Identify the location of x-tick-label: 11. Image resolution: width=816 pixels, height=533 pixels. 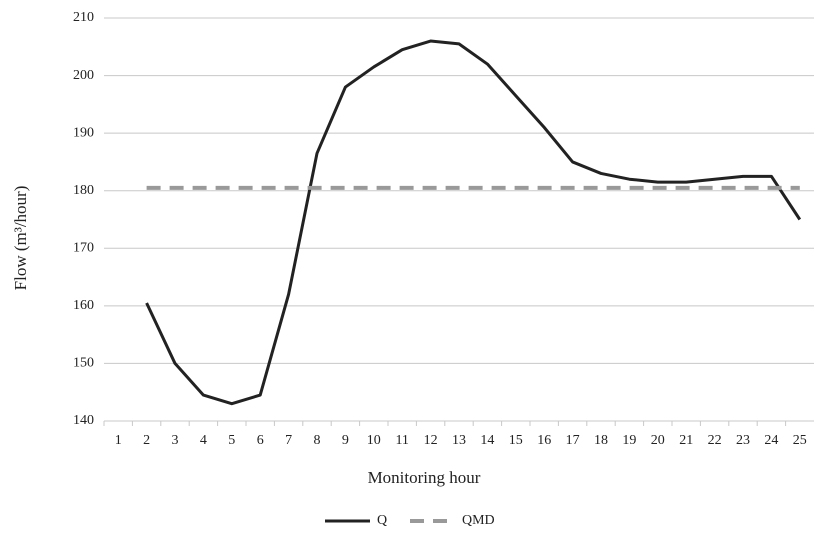
(401, 440).